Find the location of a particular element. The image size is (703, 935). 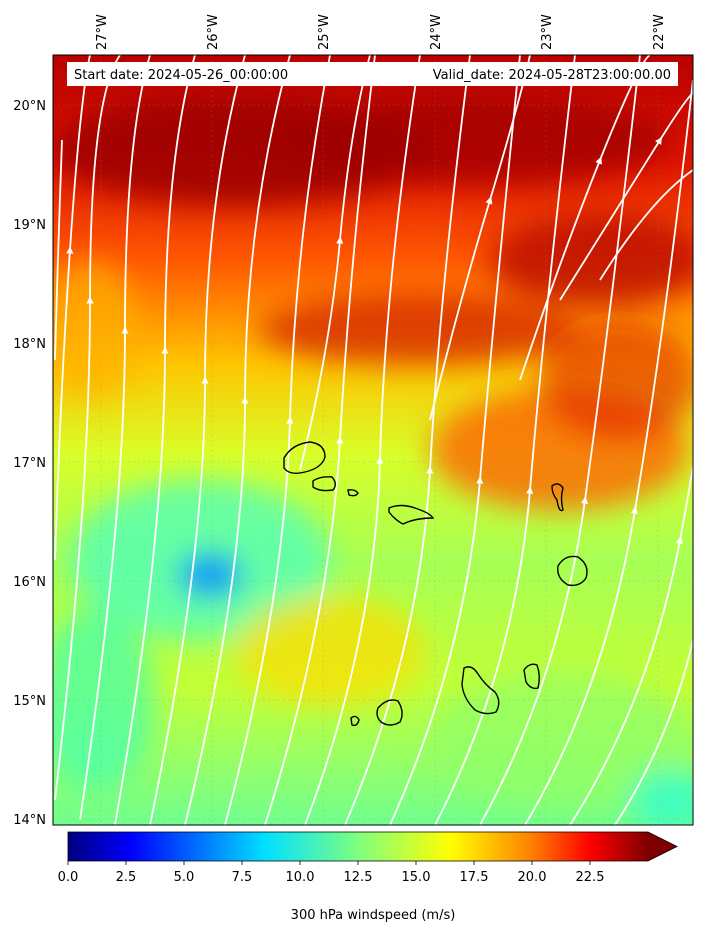

start-date-label: Start date: 2024-05-26_00:00:00 is located at coordinates (181, 75).